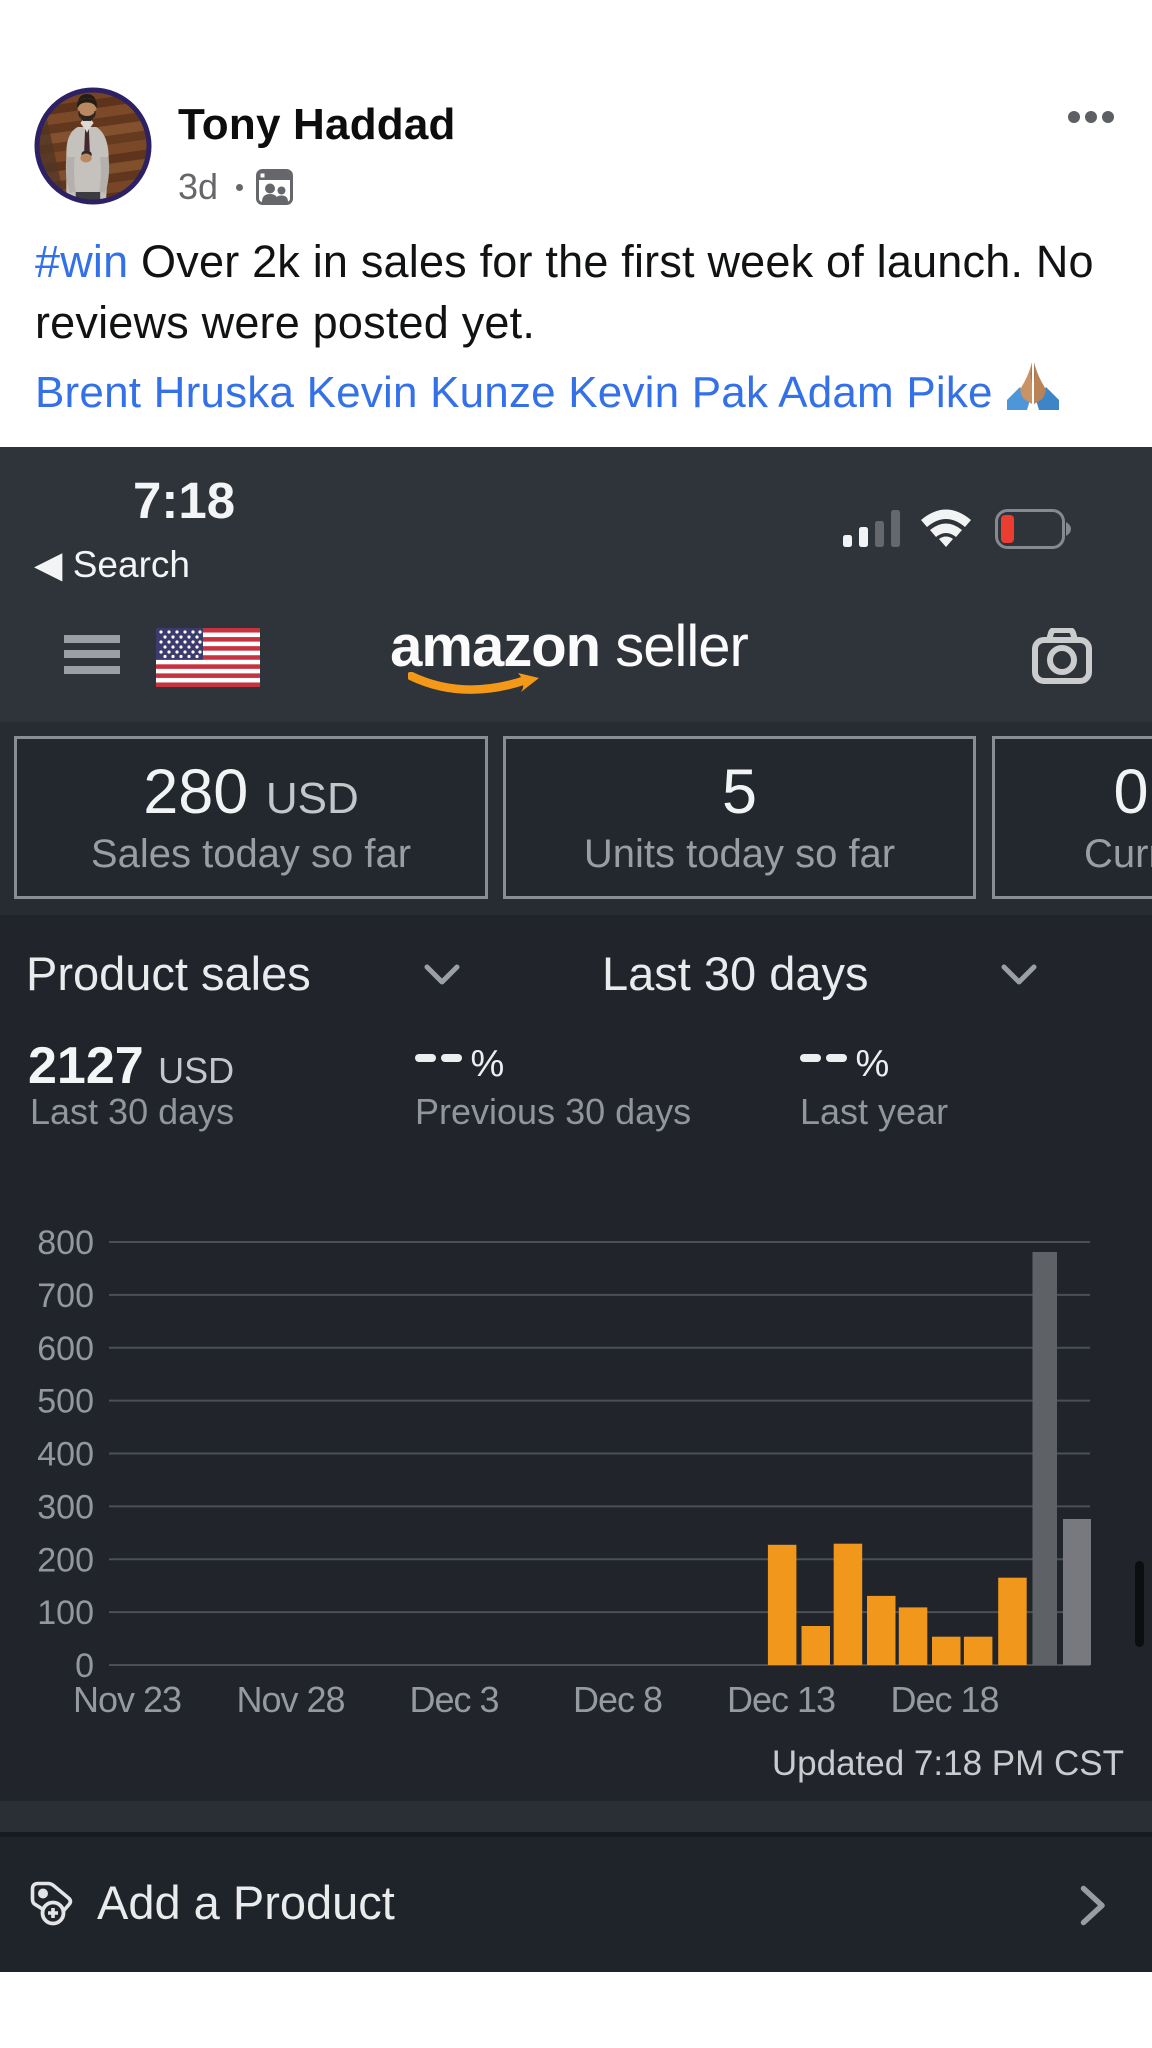 This screenshot has width=1152, height=2048. Describe the element at coordinates (781, 1699) in the screenshot. I see `svg-text: Dec 13` at that location.